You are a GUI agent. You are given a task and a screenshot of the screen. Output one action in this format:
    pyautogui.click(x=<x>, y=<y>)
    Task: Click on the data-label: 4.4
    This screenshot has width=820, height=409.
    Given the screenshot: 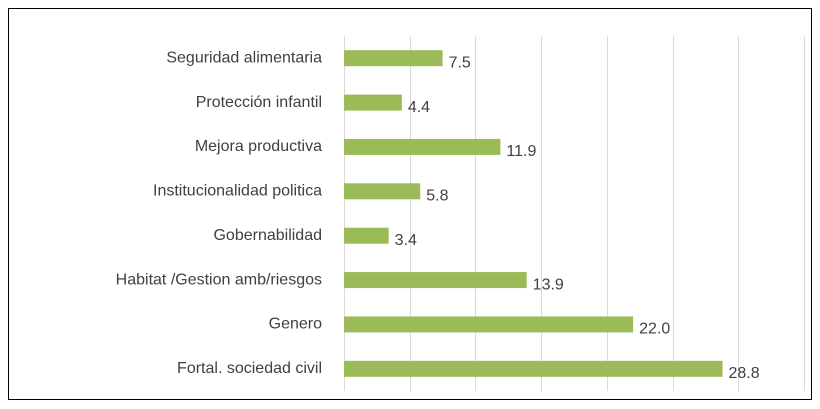 What is the action you would take?
    pyautogui.click(x=419, y=107)
    